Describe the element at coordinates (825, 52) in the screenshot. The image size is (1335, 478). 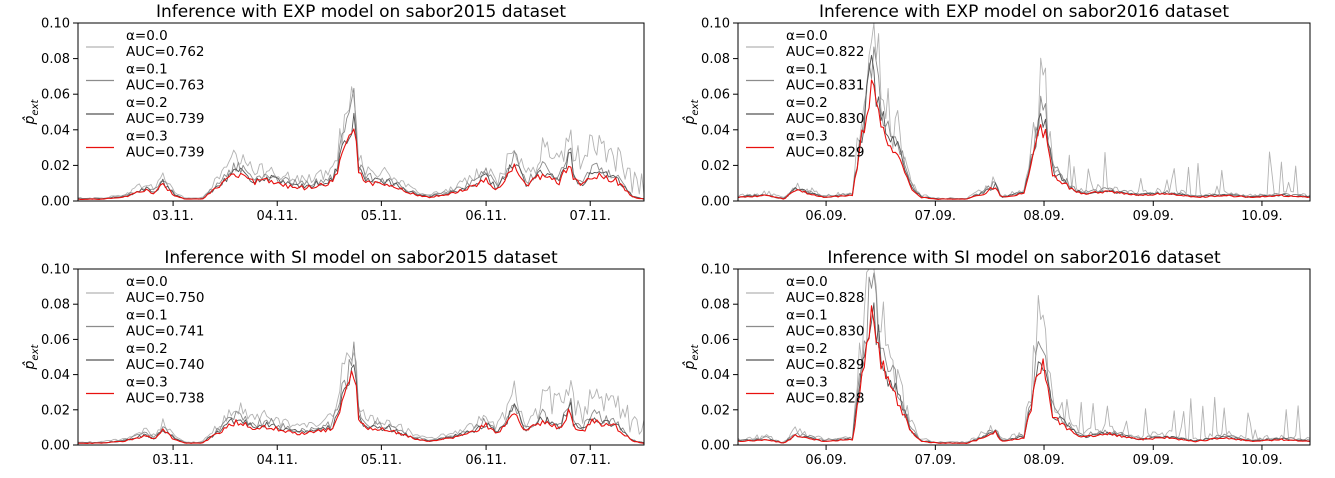
I see `legend-auc-label: AUC=0.822` at that location.